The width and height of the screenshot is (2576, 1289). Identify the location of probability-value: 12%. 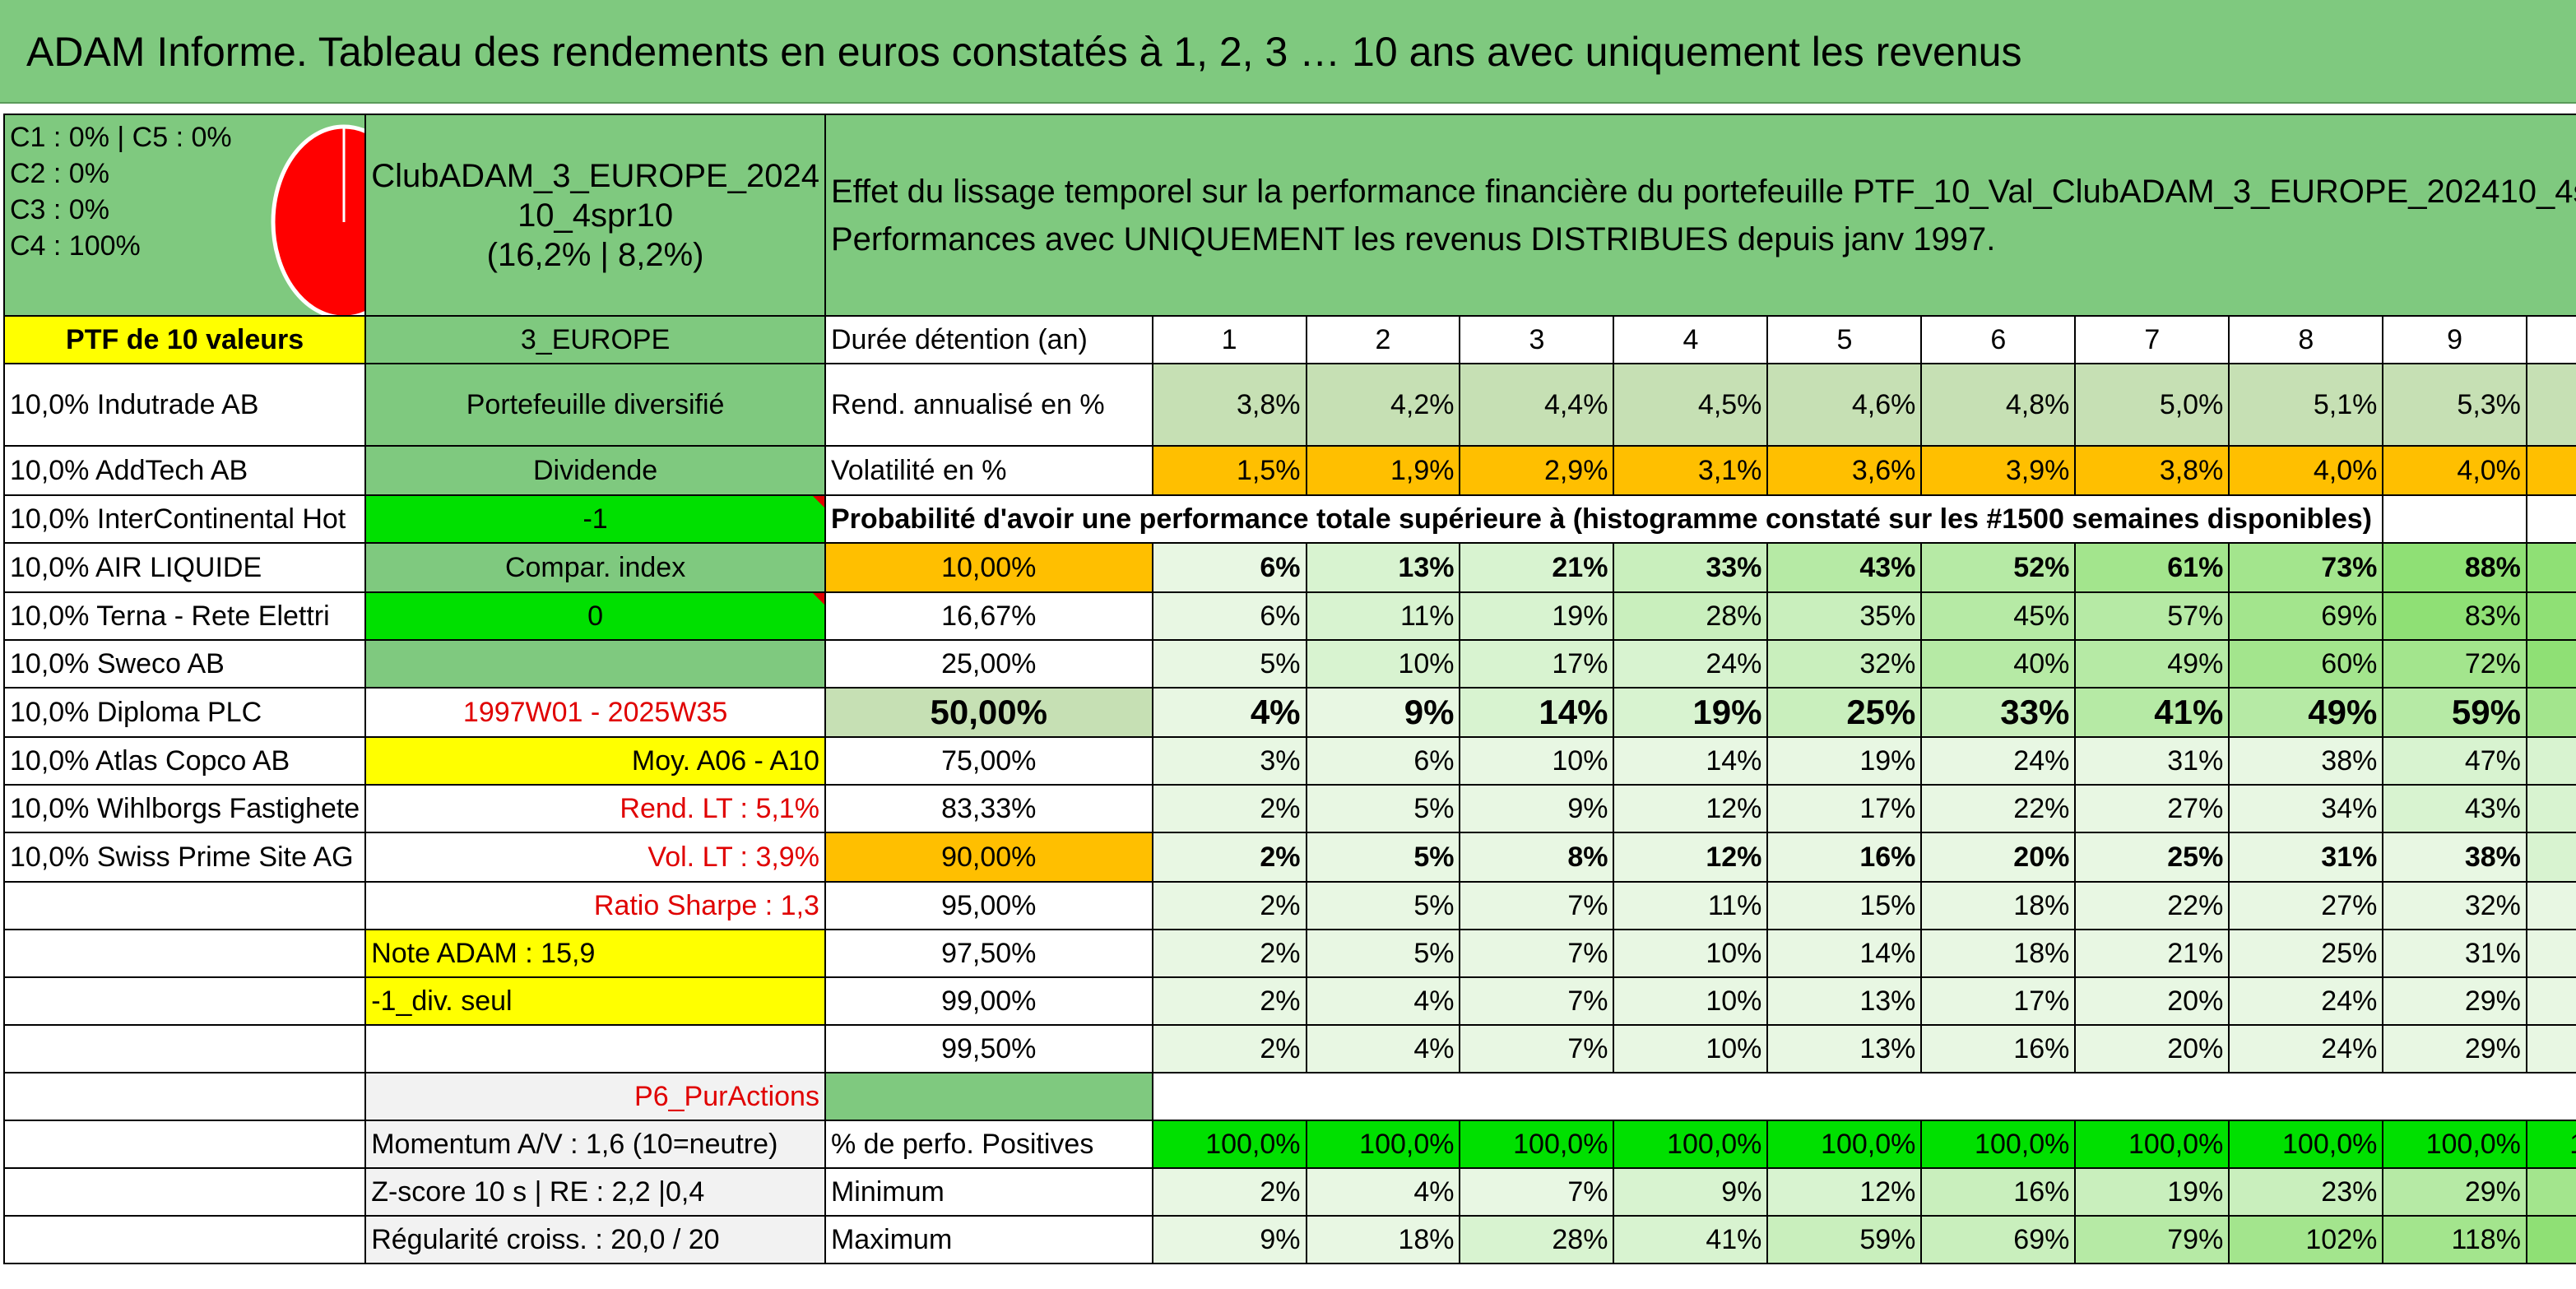
(1691, 808).